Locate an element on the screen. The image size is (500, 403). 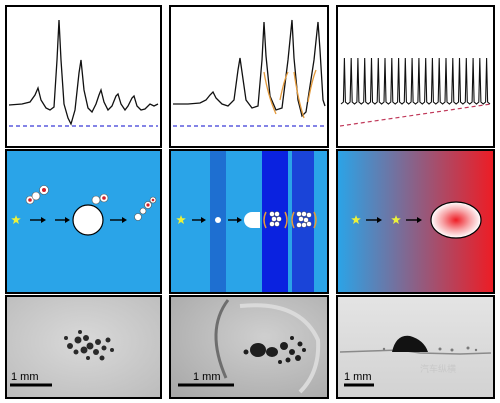
fit-curve-middle is located at coordinates (290, 94).